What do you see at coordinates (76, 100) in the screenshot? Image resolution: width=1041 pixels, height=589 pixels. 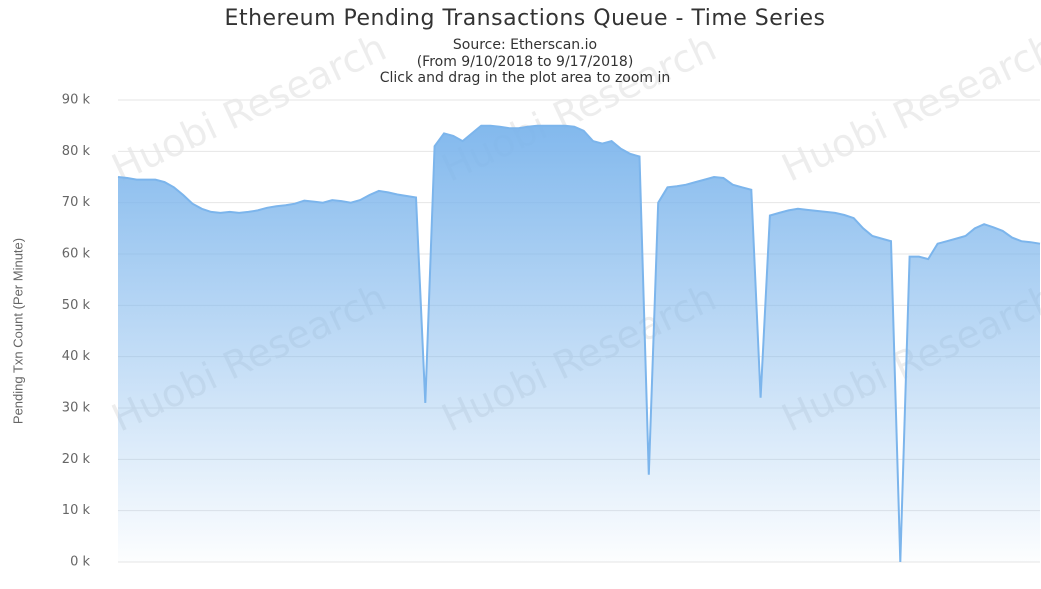 I see `y-tick-label: 90 k` at bounding box center [76, 100].